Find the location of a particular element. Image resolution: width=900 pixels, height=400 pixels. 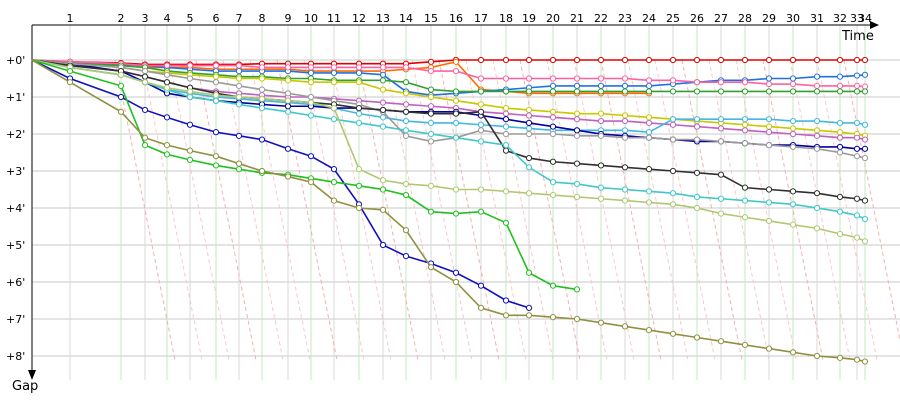

x-tick-label: 27 is located at coordinates (721, 18).